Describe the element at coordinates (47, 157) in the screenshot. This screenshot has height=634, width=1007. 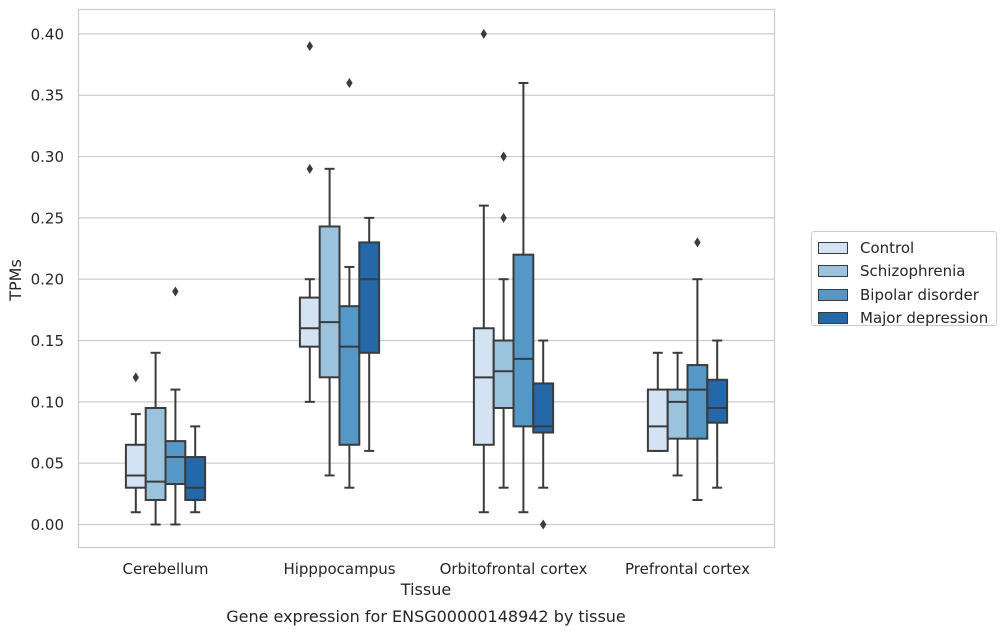
I see `y-tick-label: 0.30` at that location.